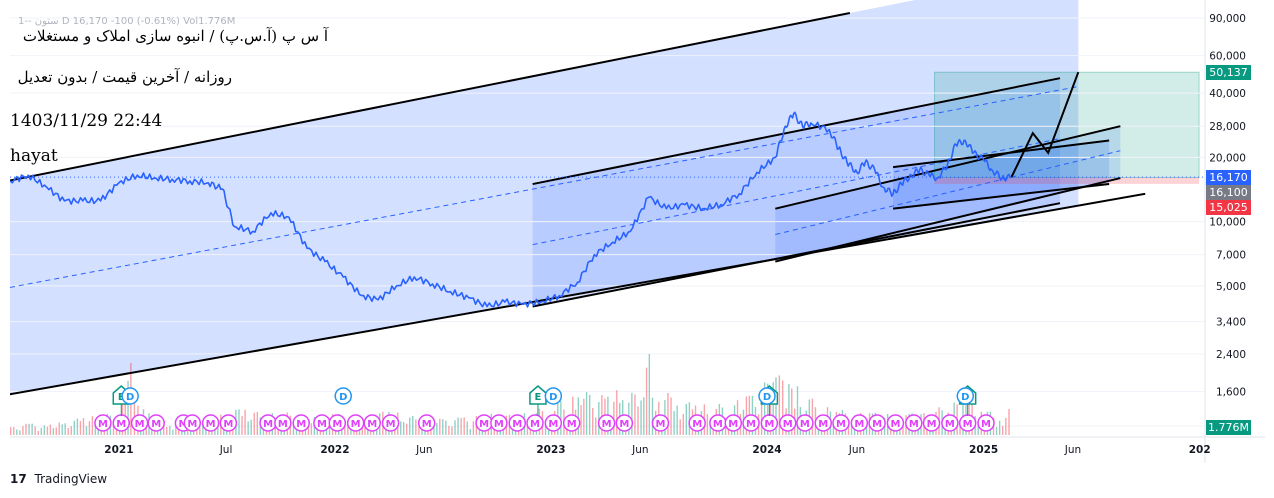 This screenshot has height=498, width=1274. What do you see at coordinates (1227, 223) in the screenshot?
I see `y-tick-label: 10,000` at bounding box center [1227, 223].